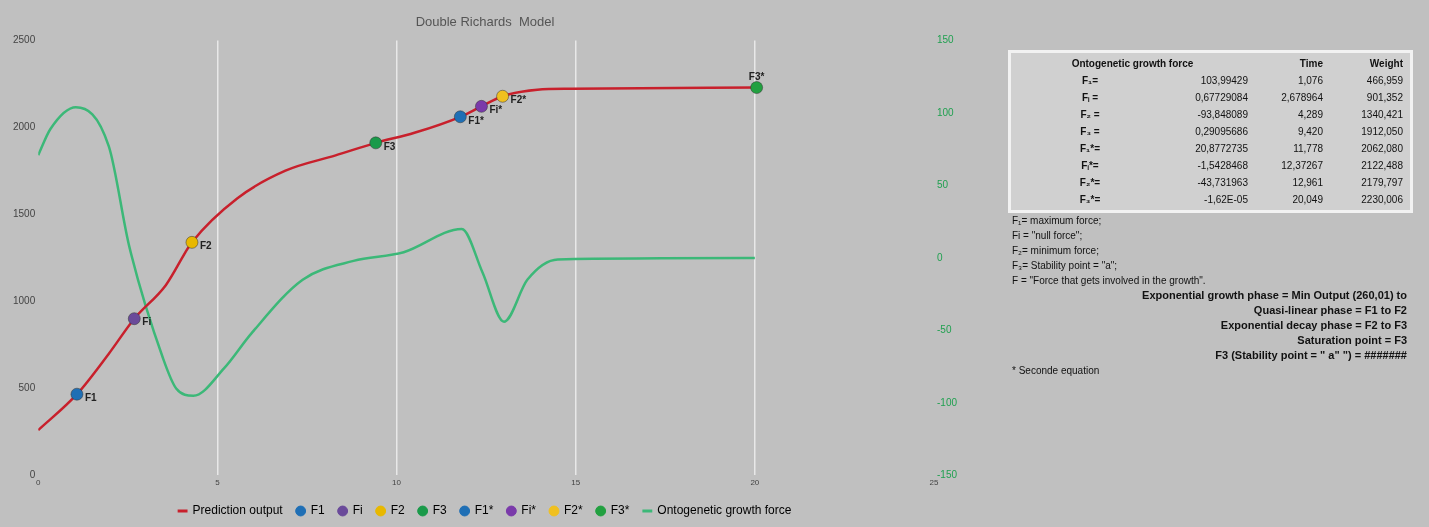 The image size is (1429, 527). I want to click on text: F1, so click(90, 397).